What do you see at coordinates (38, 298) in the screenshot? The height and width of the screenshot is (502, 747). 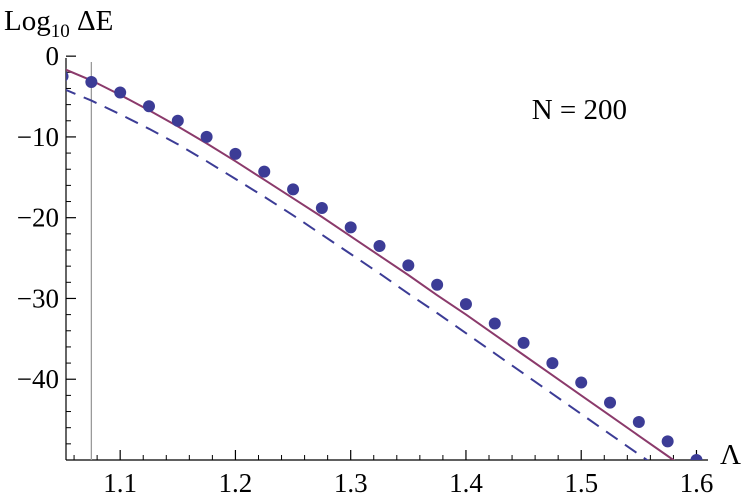 I see `y-tick-label: −30` at bounding box center [38, 298].